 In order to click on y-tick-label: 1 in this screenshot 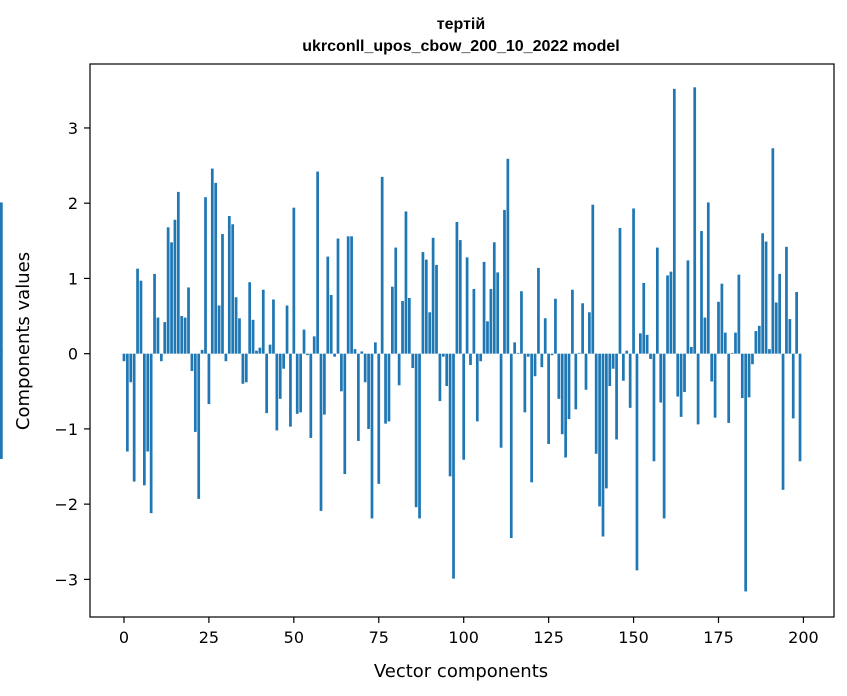, I will do `click(73, 278)`.